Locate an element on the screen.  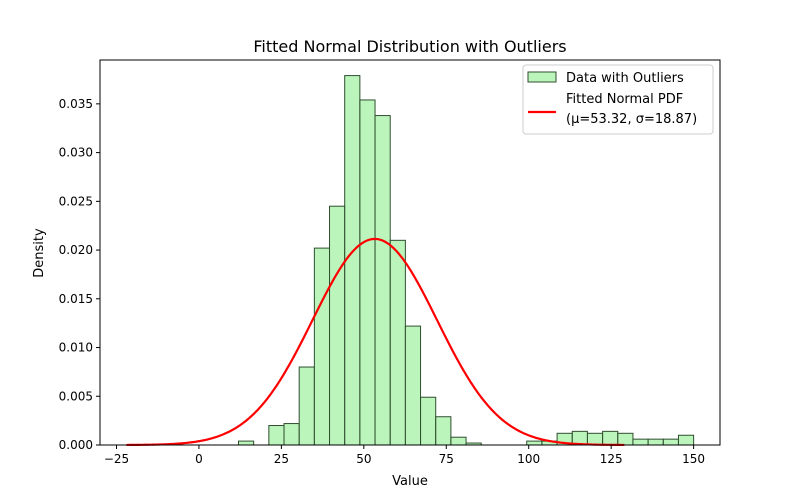
y-axis-label: Density is located at coordinates (39, 253).